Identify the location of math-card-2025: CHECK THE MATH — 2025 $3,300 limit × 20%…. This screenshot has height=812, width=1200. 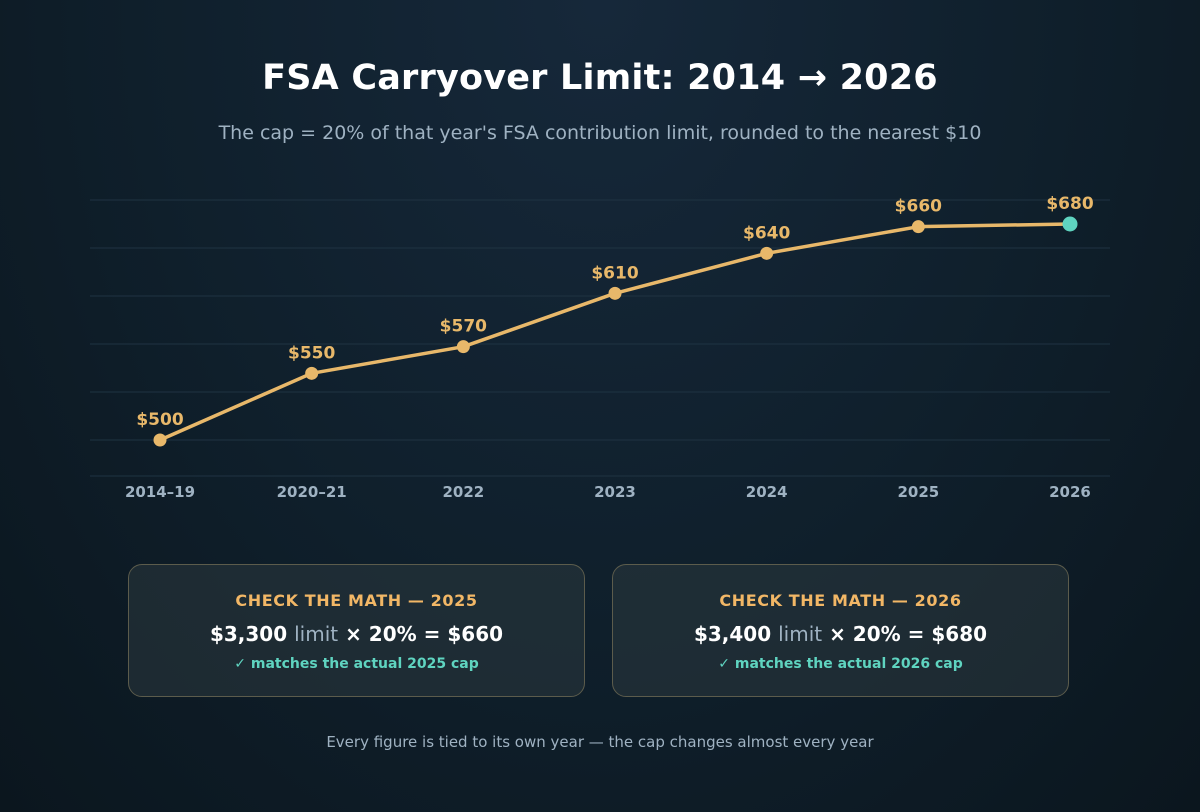
(356, 630).